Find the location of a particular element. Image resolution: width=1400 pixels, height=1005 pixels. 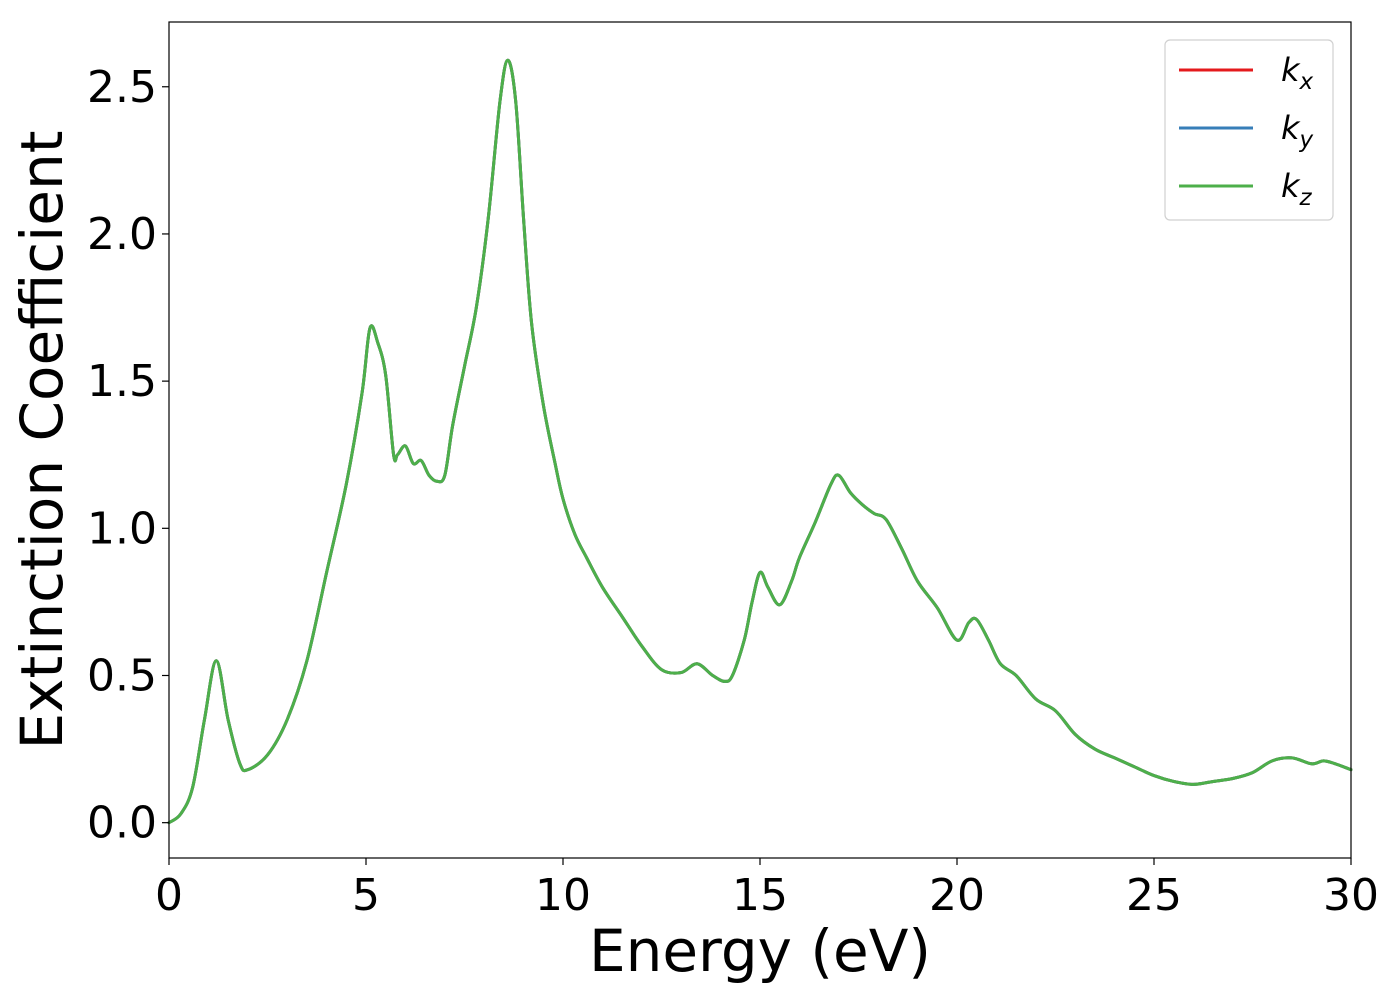

x-tick-label: 0 is located at coordinates (169, 895).